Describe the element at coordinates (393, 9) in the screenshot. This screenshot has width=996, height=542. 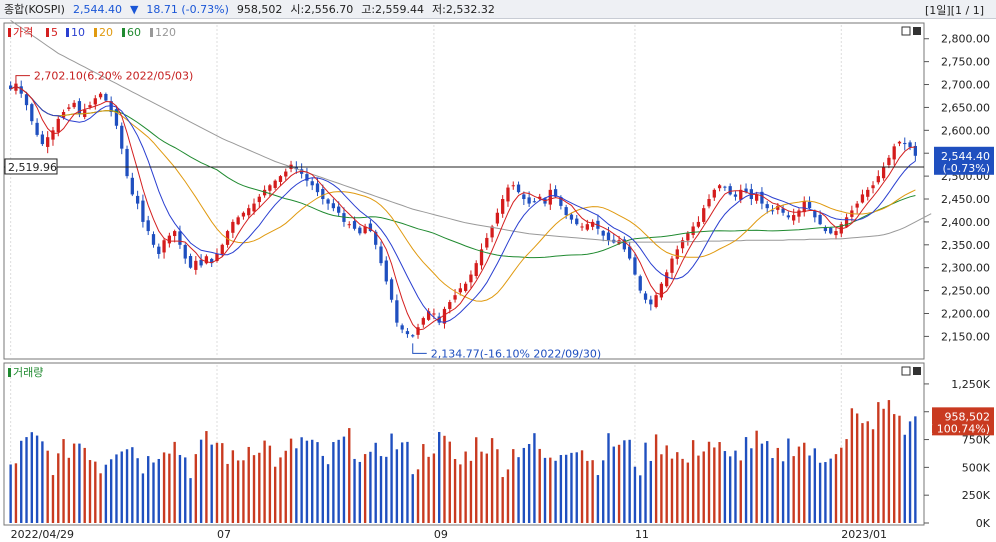
I see `high-value: 고:2,559.44` at that location.